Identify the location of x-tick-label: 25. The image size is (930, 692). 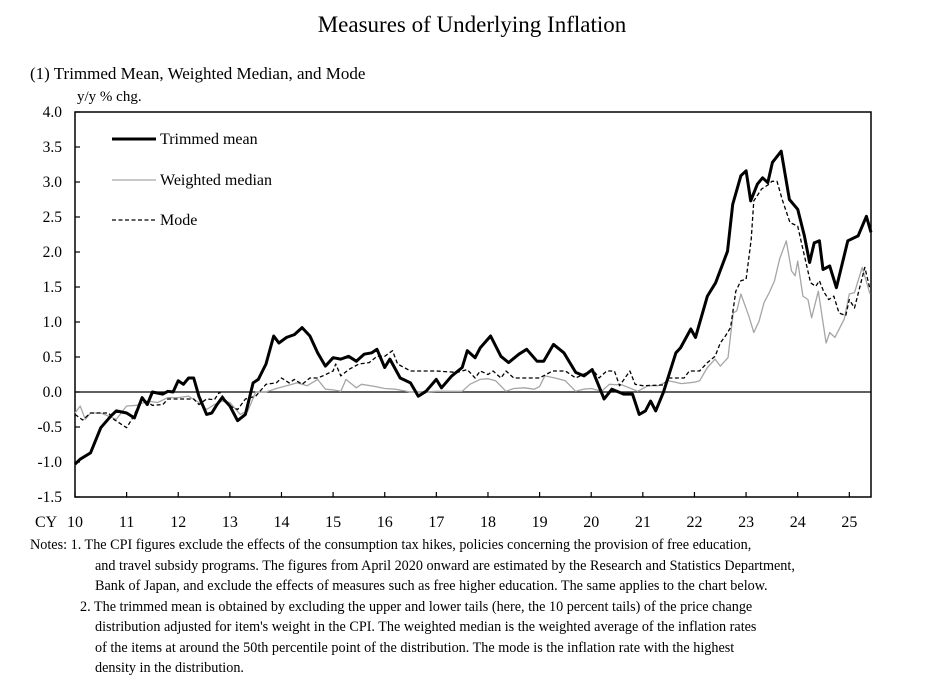
(849, 522).